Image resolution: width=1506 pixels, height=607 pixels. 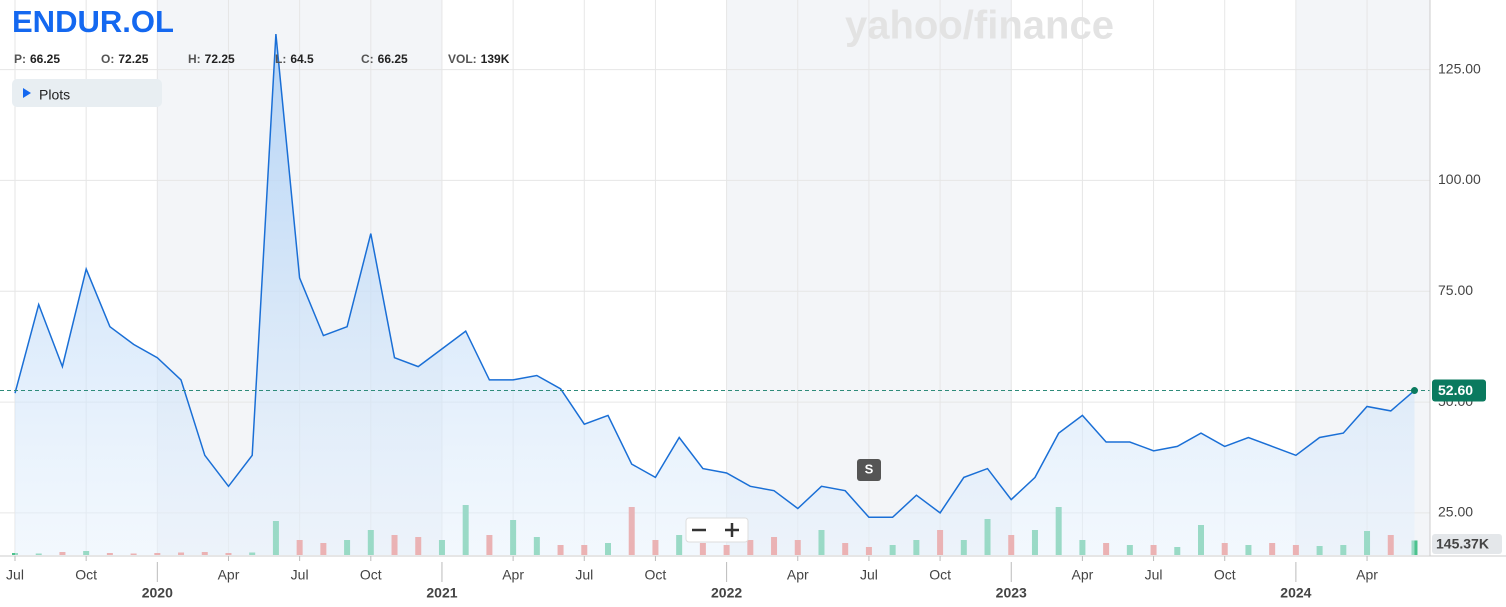 What do you see at coordinates (27, 93) in the screenshot?
I see `plots-arrow` at bounding box center [27, 93].